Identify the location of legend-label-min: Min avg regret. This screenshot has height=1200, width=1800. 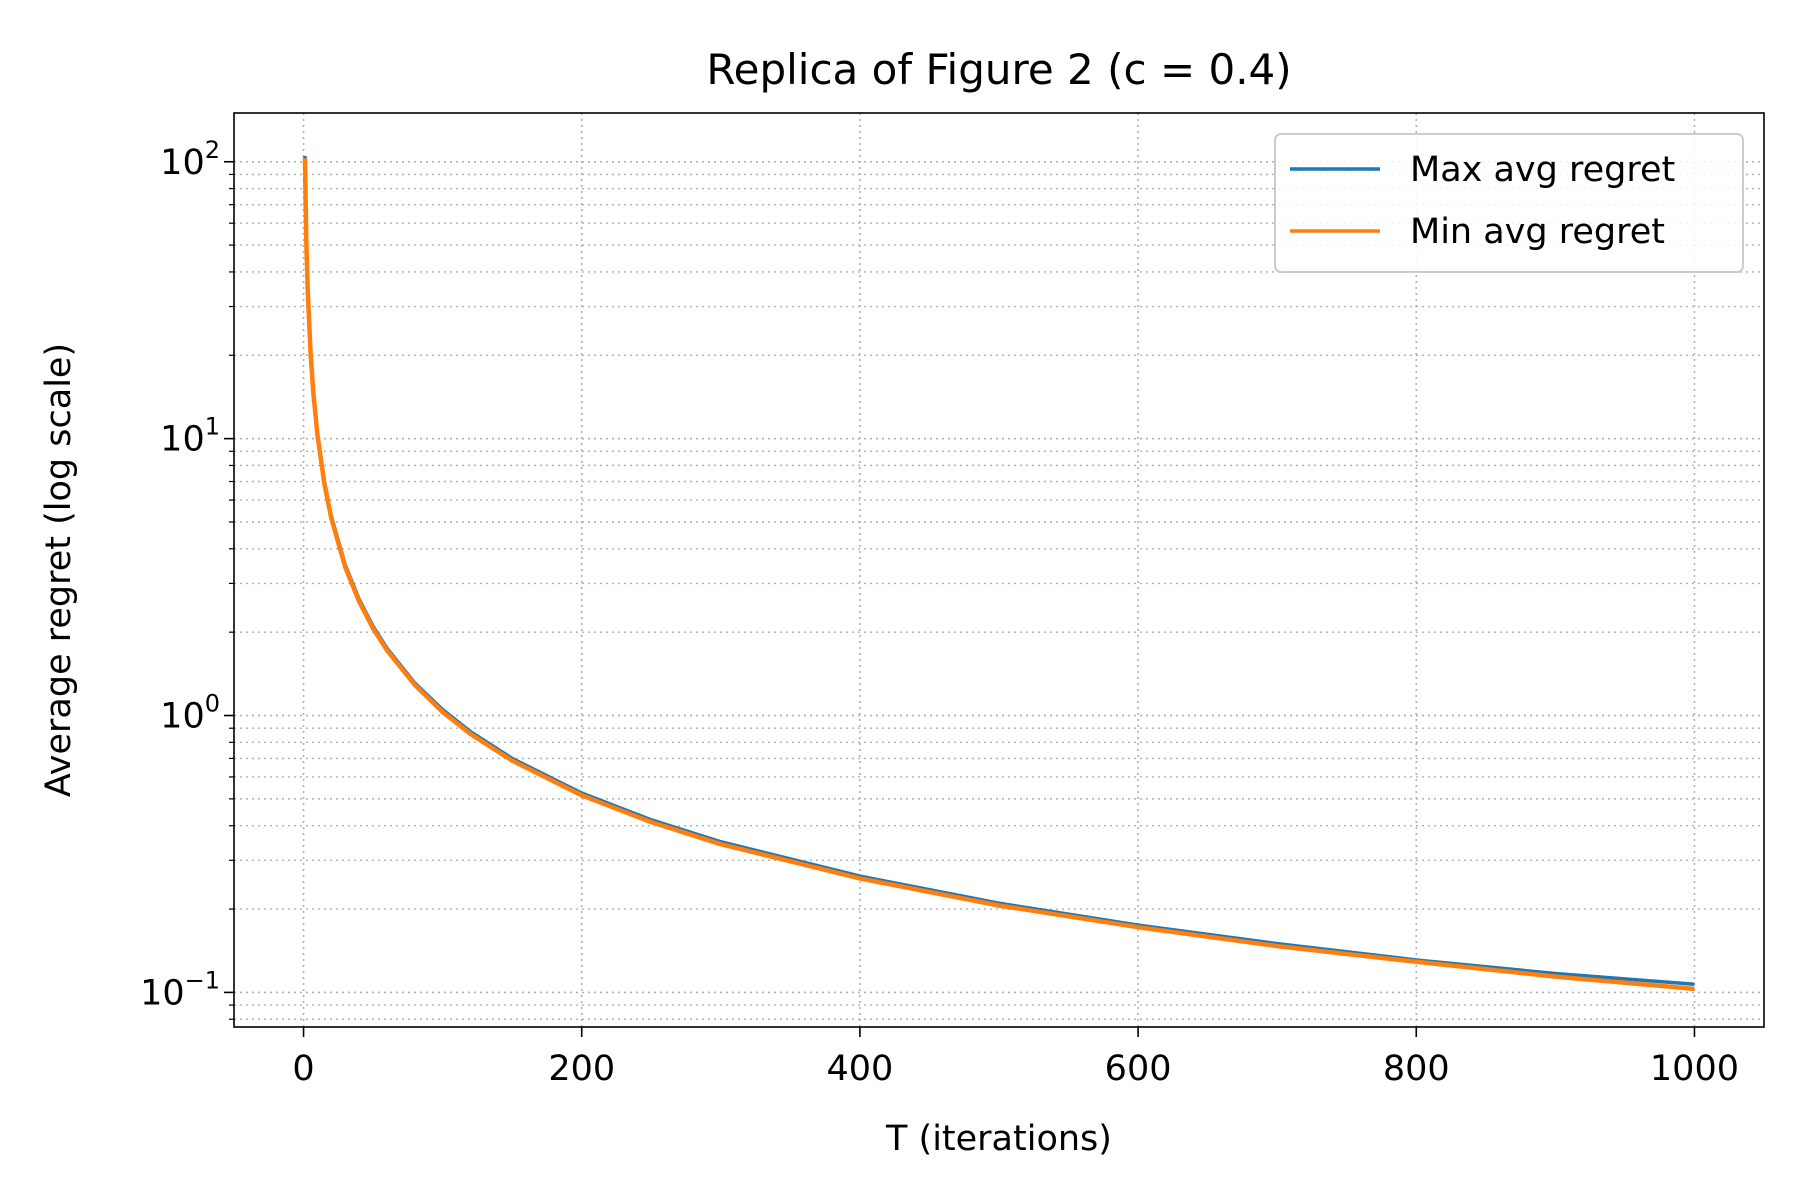
(1537, 232).